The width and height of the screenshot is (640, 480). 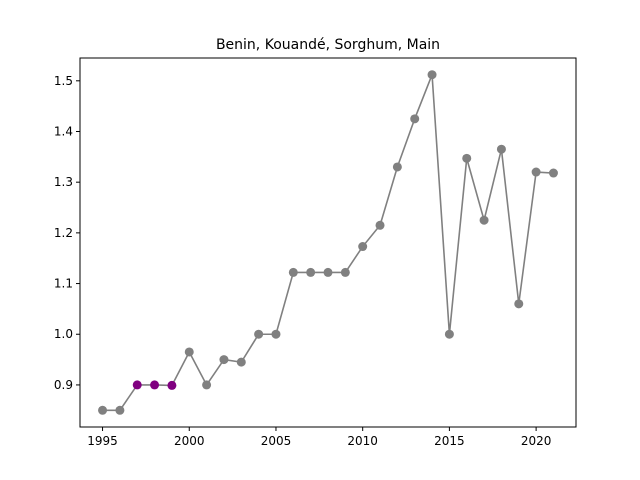 I want to click on y-tick-label: 1.1, so click(x=63, y=284).